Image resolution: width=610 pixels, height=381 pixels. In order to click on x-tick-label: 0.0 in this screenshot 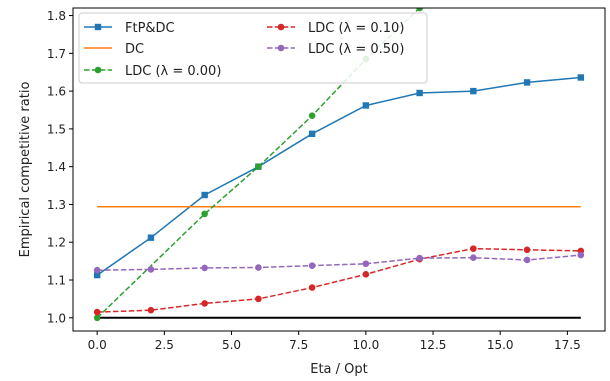, I will do `click(97, 345)`.